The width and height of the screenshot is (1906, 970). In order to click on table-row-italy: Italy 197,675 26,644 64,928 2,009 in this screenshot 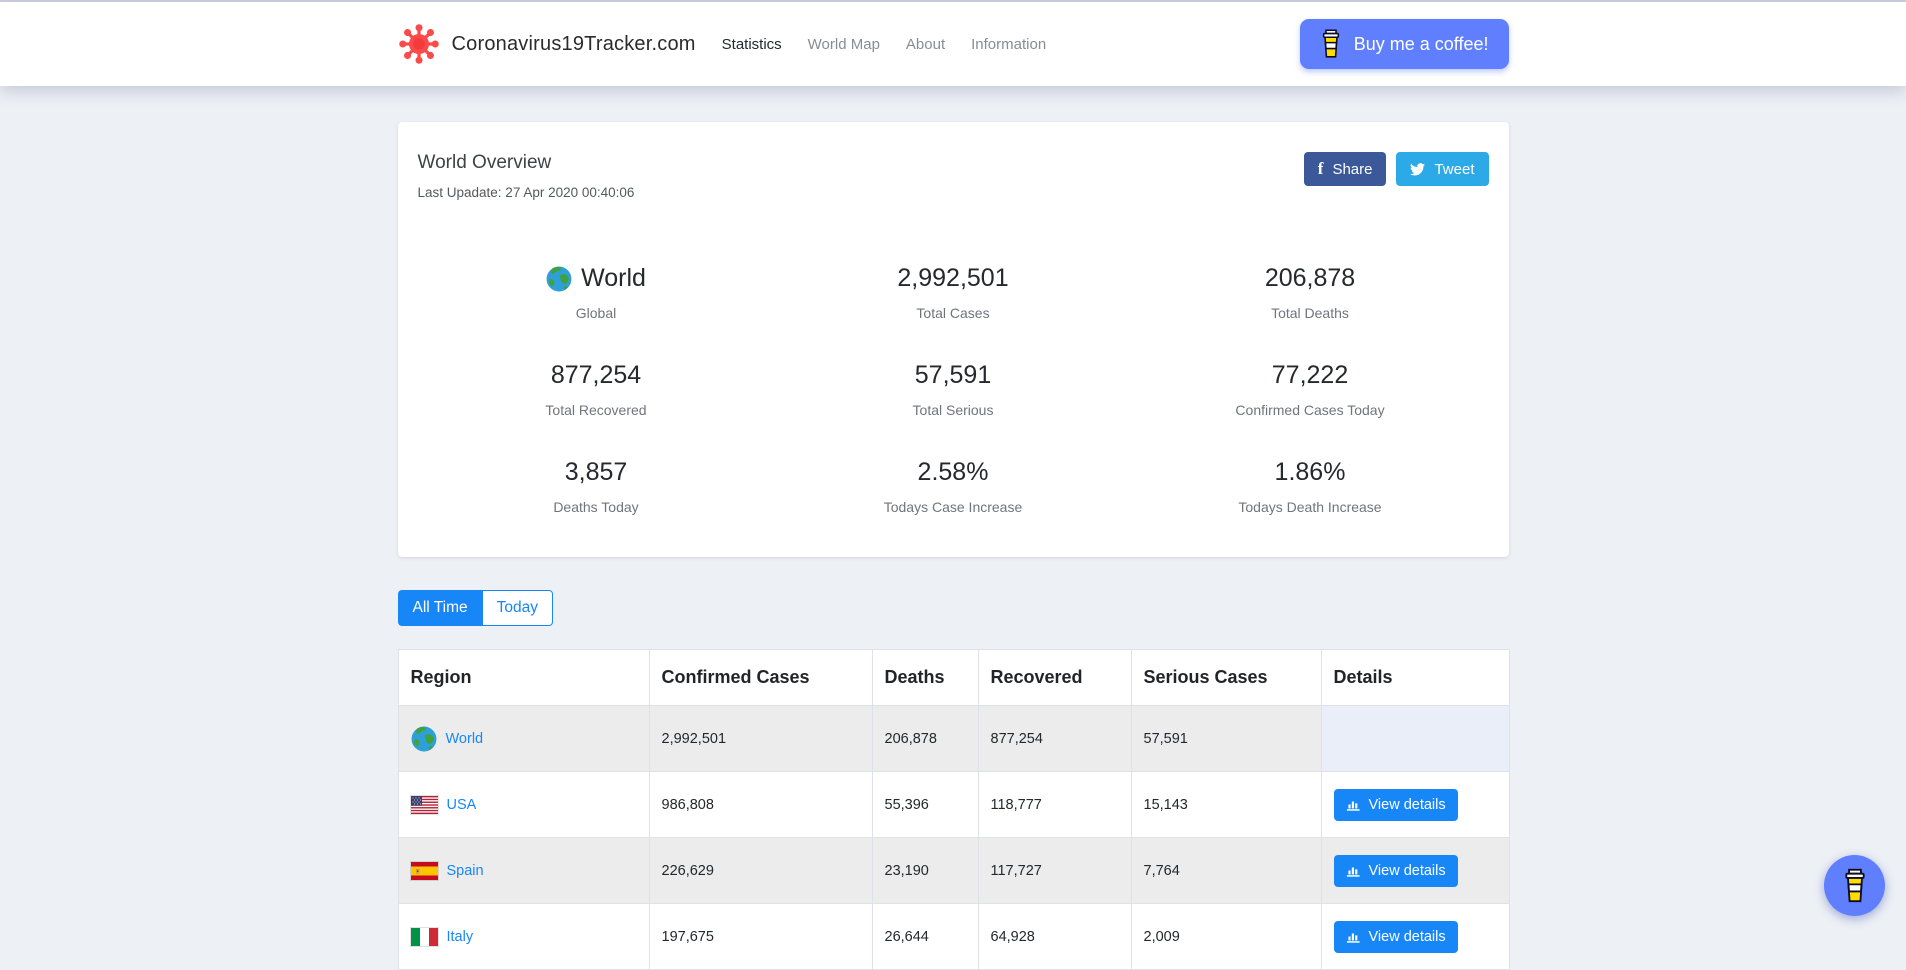, I will do `click(953, 937)`.